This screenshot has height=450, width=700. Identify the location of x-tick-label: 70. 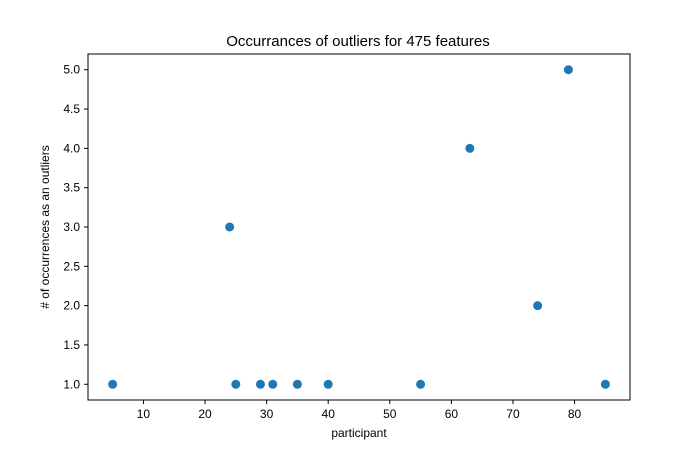
(513, 414).